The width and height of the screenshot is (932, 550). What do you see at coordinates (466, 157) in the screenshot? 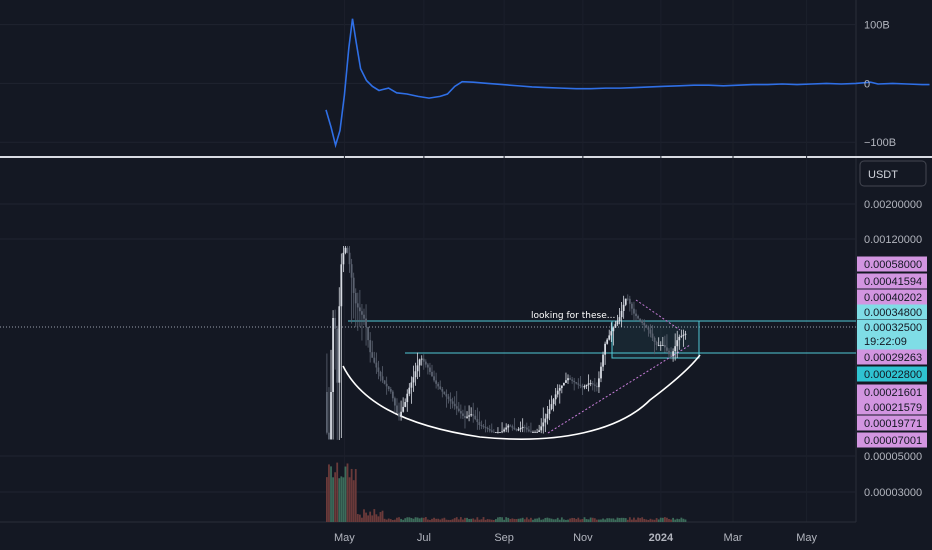
I see `pane-separator` at bounding box center [466, 157].